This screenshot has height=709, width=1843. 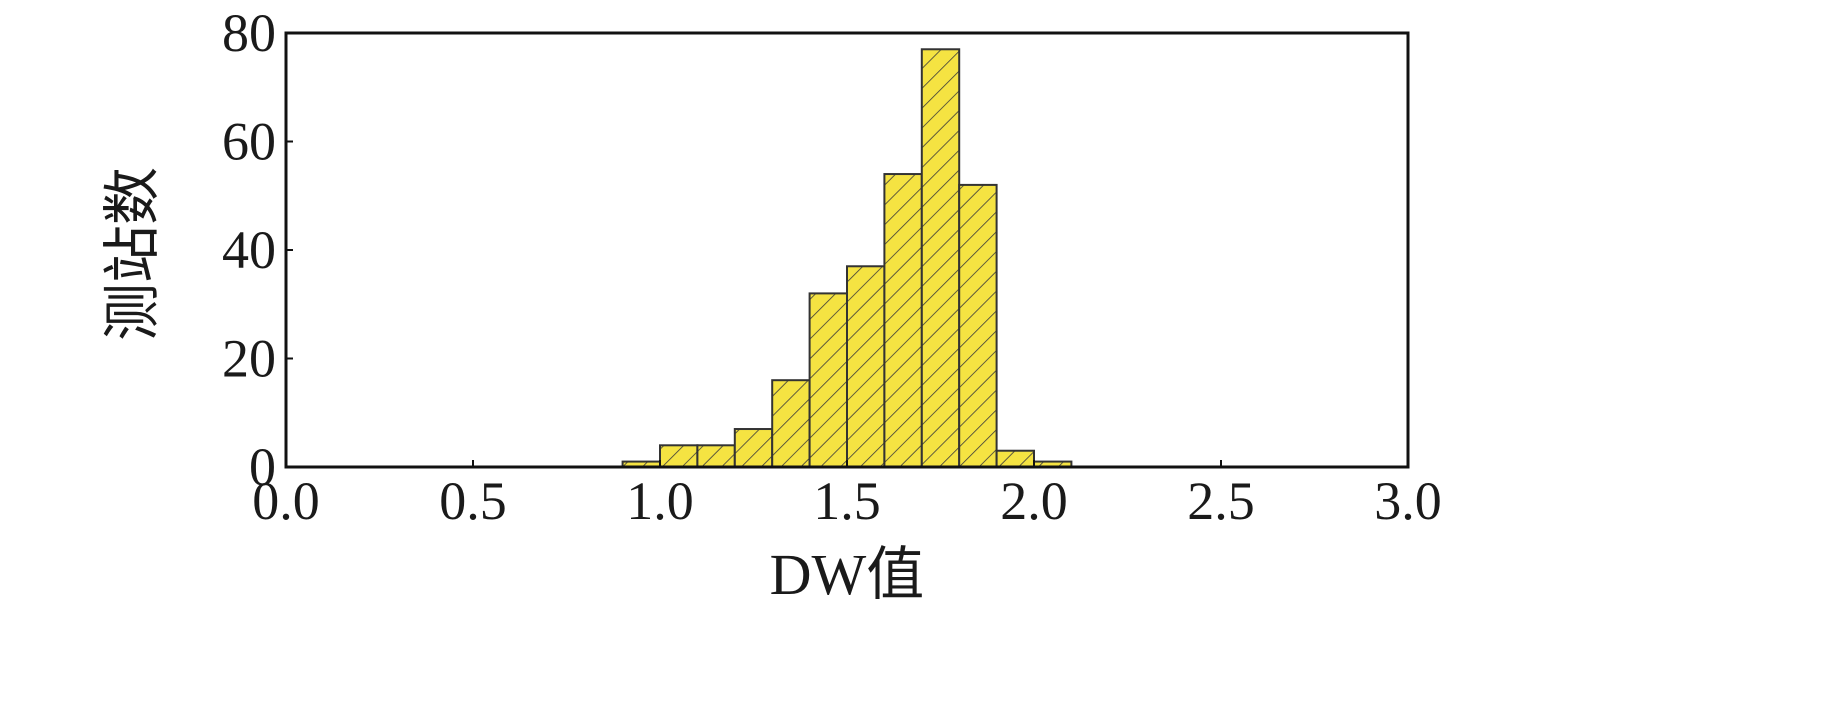 What do you see at coordinates (249, 33) in the screenshot?
I see `y-tick-label: 80` at bounding box center [249, 33].